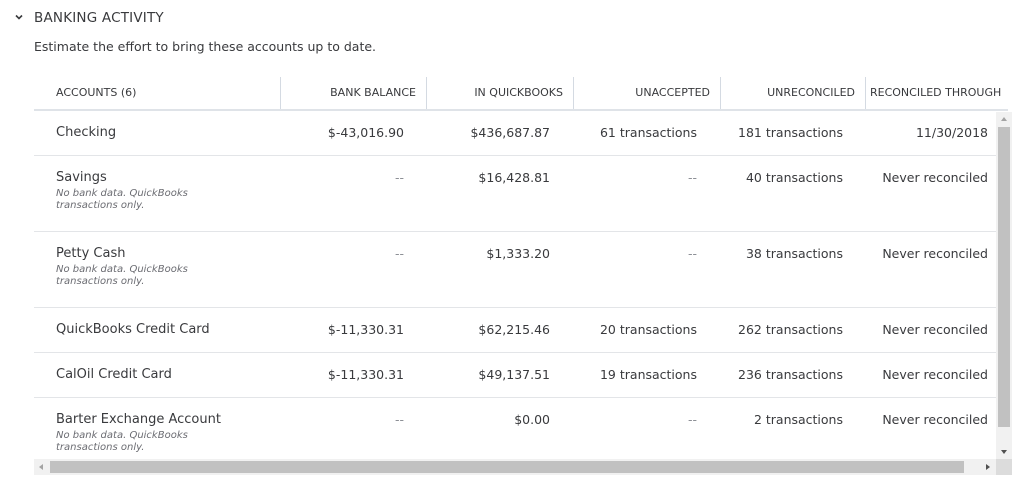 The width and height of the screenshot is (1024, 484). I want to click on unreconciled: 40 transactions, so click(794, 177).